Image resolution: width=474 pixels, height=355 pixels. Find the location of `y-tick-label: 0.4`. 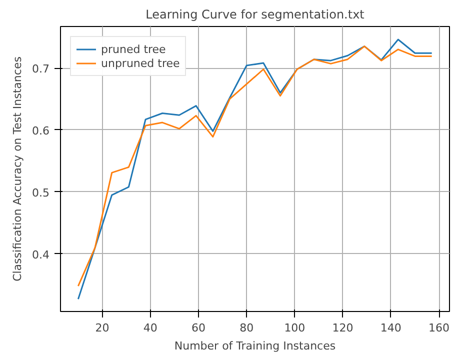

y-tick-label: 0.4 is located at coordinates (41, 255).